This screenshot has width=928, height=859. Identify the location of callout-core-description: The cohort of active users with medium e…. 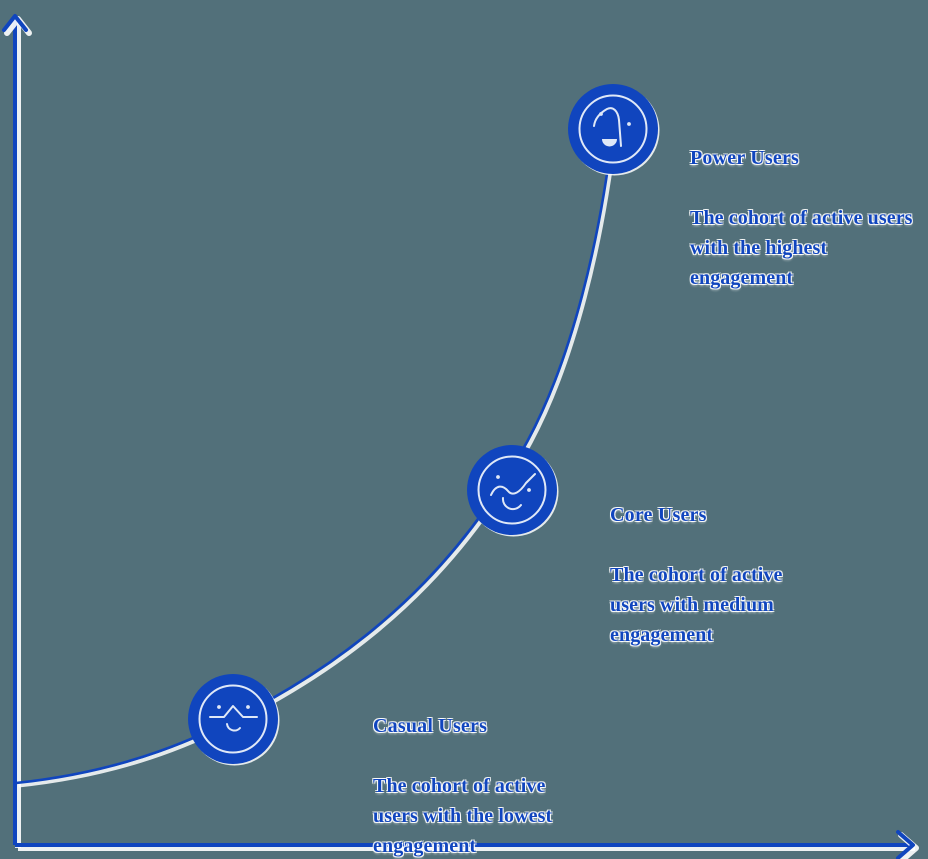
(696, 605).